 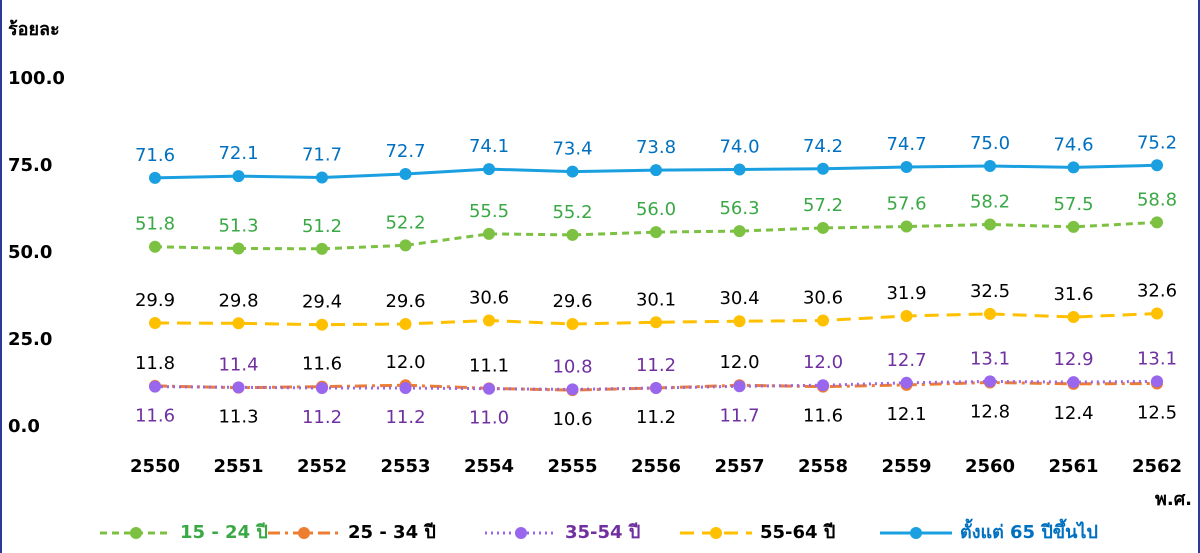 What do you see at coordinates (238, 225) in the screenshot?
I see `data-label: 51.3` at bounding box center [238, 225].